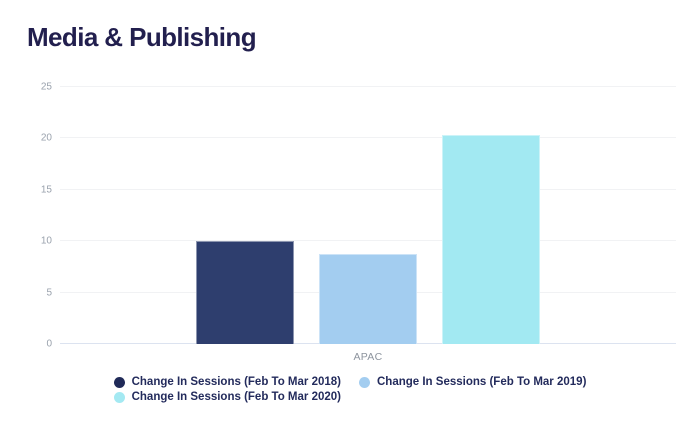 This screenshot has height=440, width=700. I want to click on bar-change-in-sessions-feb-to-mar-2020, so click(491, 239).